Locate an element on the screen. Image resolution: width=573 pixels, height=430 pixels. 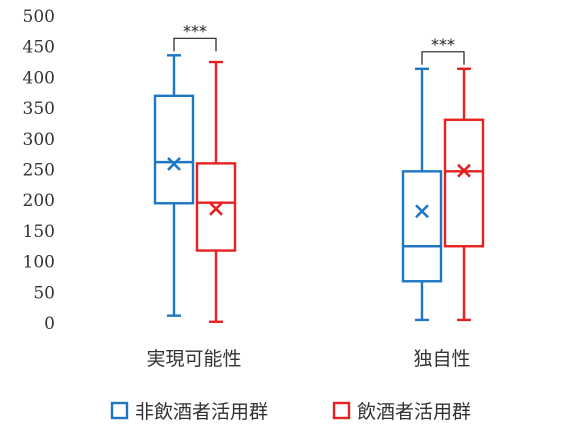
y-tick-label: 300 is located at coordinates (39, 140).